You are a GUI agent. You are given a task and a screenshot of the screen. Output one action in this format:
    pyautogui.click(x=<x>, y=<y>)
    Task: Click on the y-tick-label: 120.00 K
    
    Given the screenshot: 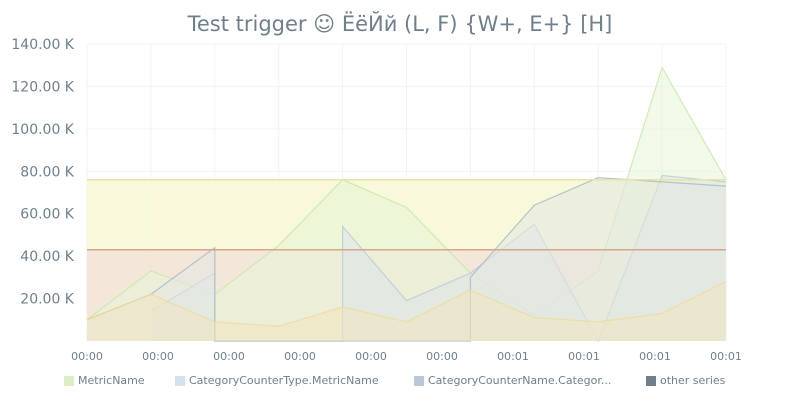 What is the action you would take?
    pyautogui.click(x=42, y=87)
    